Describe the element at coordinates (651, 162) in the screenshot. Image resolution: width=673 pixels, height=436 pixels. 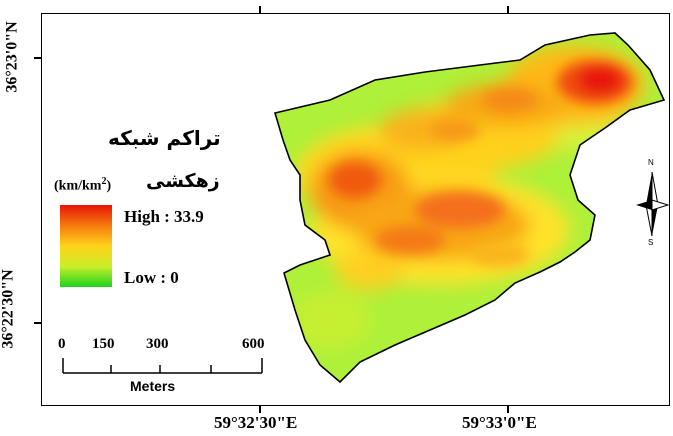
I see `north-letter: N` at that location.